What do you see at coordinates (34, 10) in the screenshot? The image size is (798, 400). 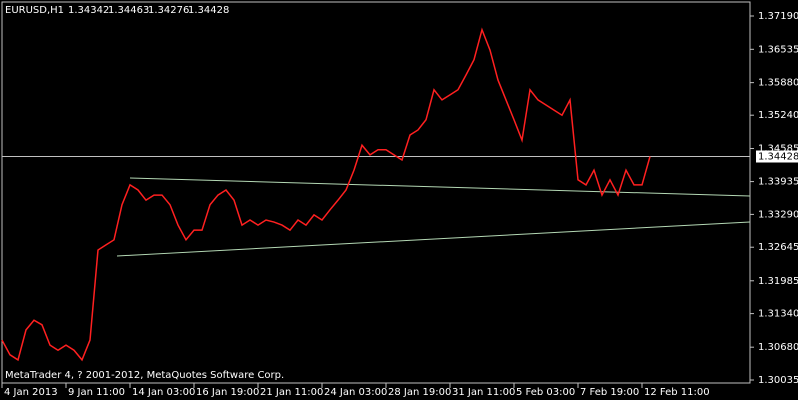 I see `symbol: EURUSD,H1` at bounding box center [34, 10].